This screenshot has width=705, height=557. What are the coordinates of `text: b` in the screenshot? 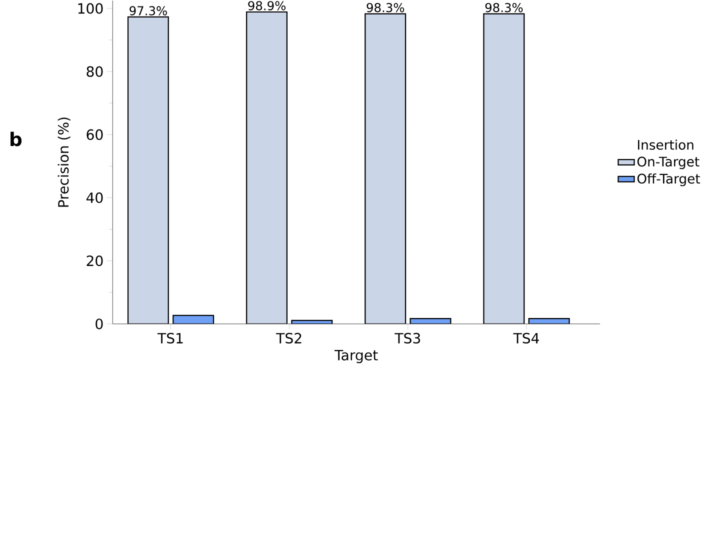 It's located at (16, 139).